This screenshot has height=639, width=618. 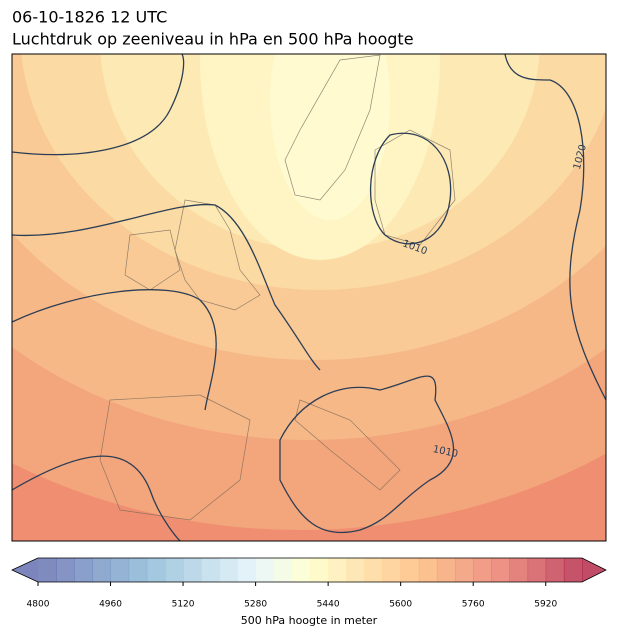 I want to click on colorbar-outline, so click(x=309, y=570).